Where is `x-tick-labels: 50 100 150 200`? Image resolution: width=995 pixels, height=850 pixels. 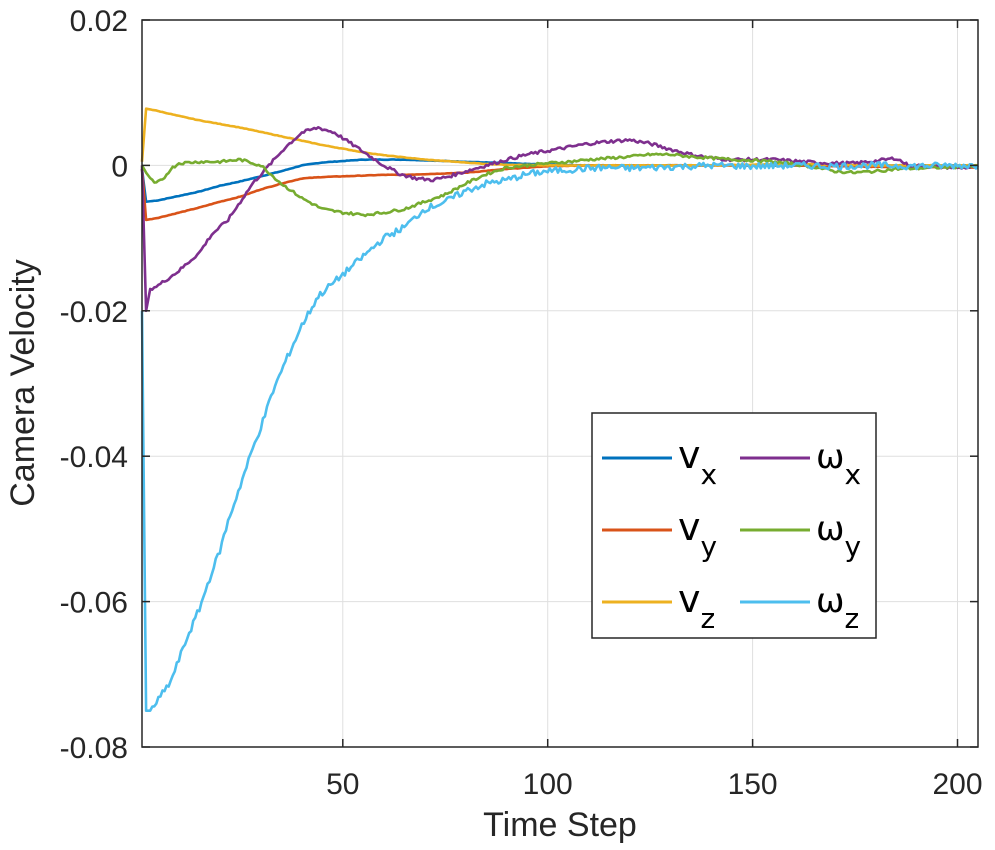
x-tick-labels: 50 100 150 200 is located at coordinates (654, 784).